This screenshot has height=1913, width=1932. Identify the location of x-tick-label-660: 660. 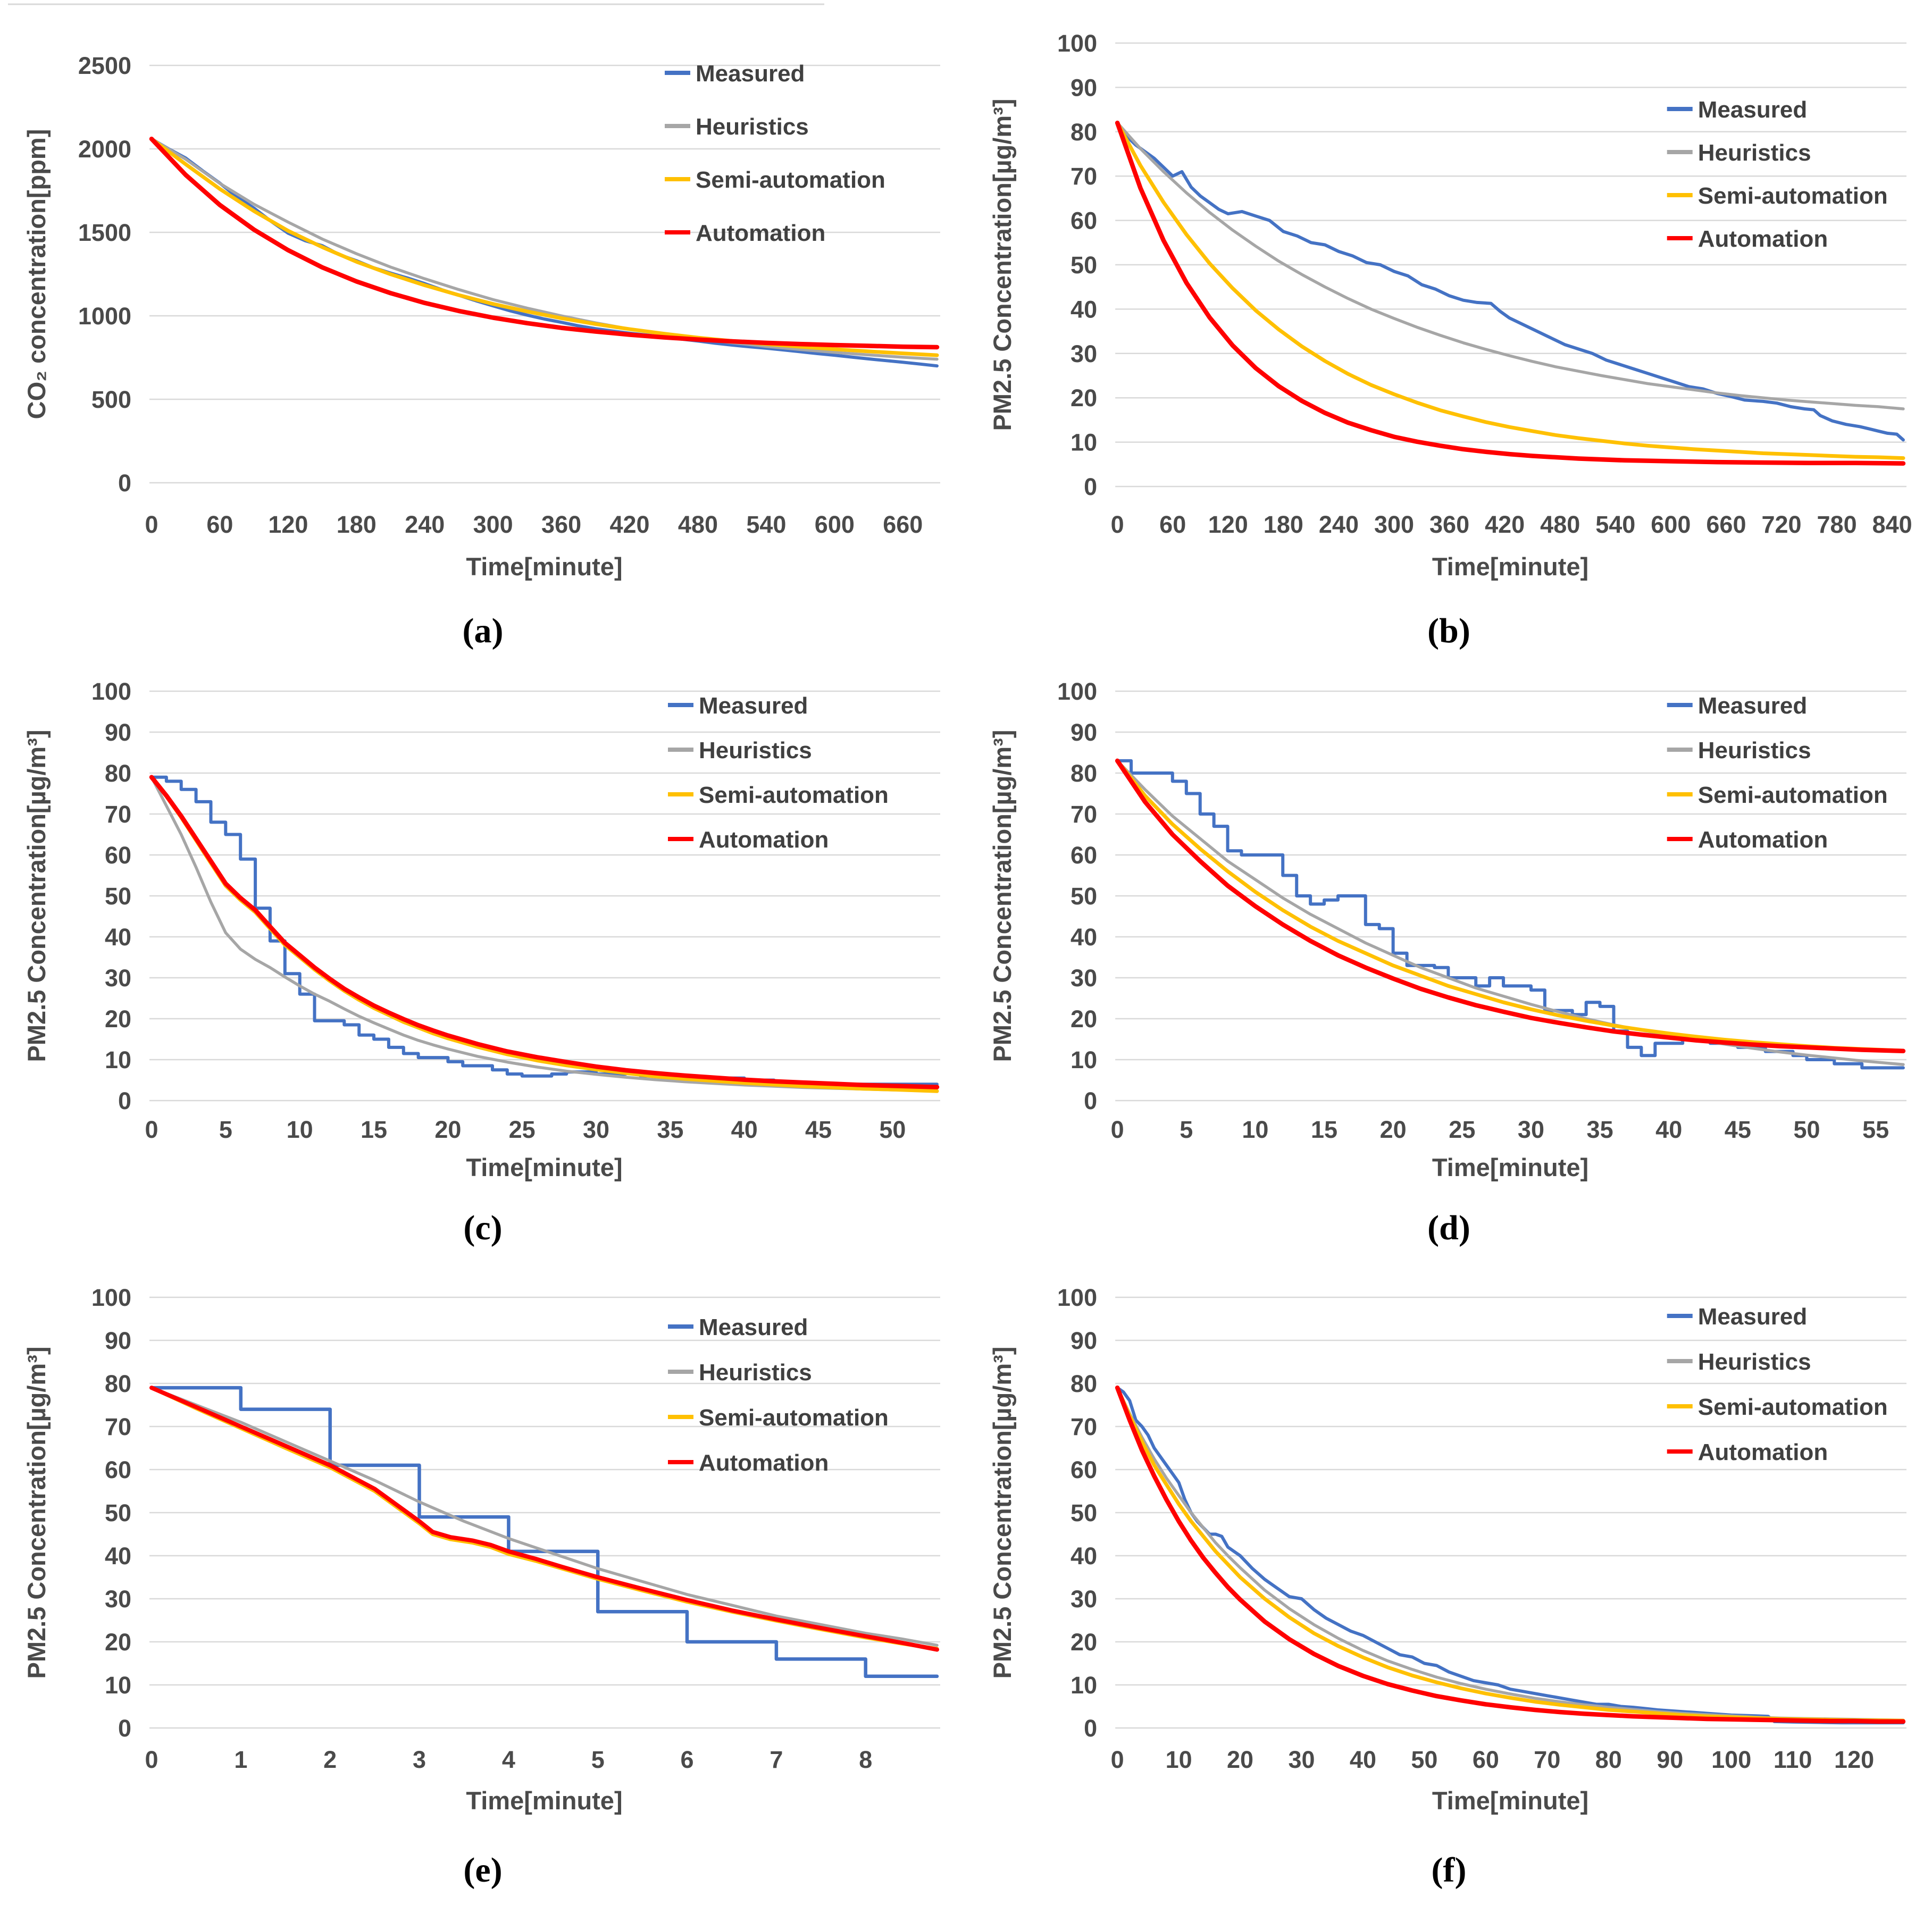
(1726, 524).